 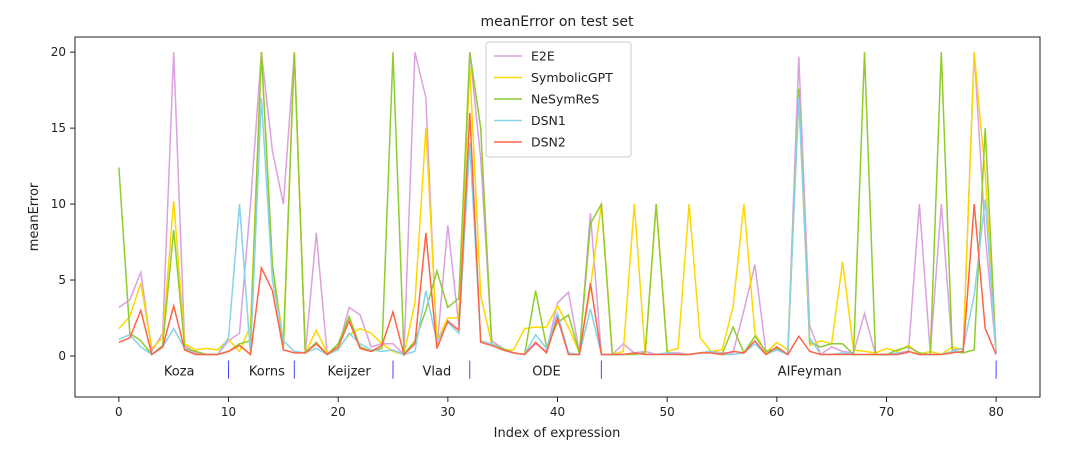 What do you see at coordinates (338, 412) in the screenshot?
I see `x-tick-label: 20` at bounding box center [338, 412].